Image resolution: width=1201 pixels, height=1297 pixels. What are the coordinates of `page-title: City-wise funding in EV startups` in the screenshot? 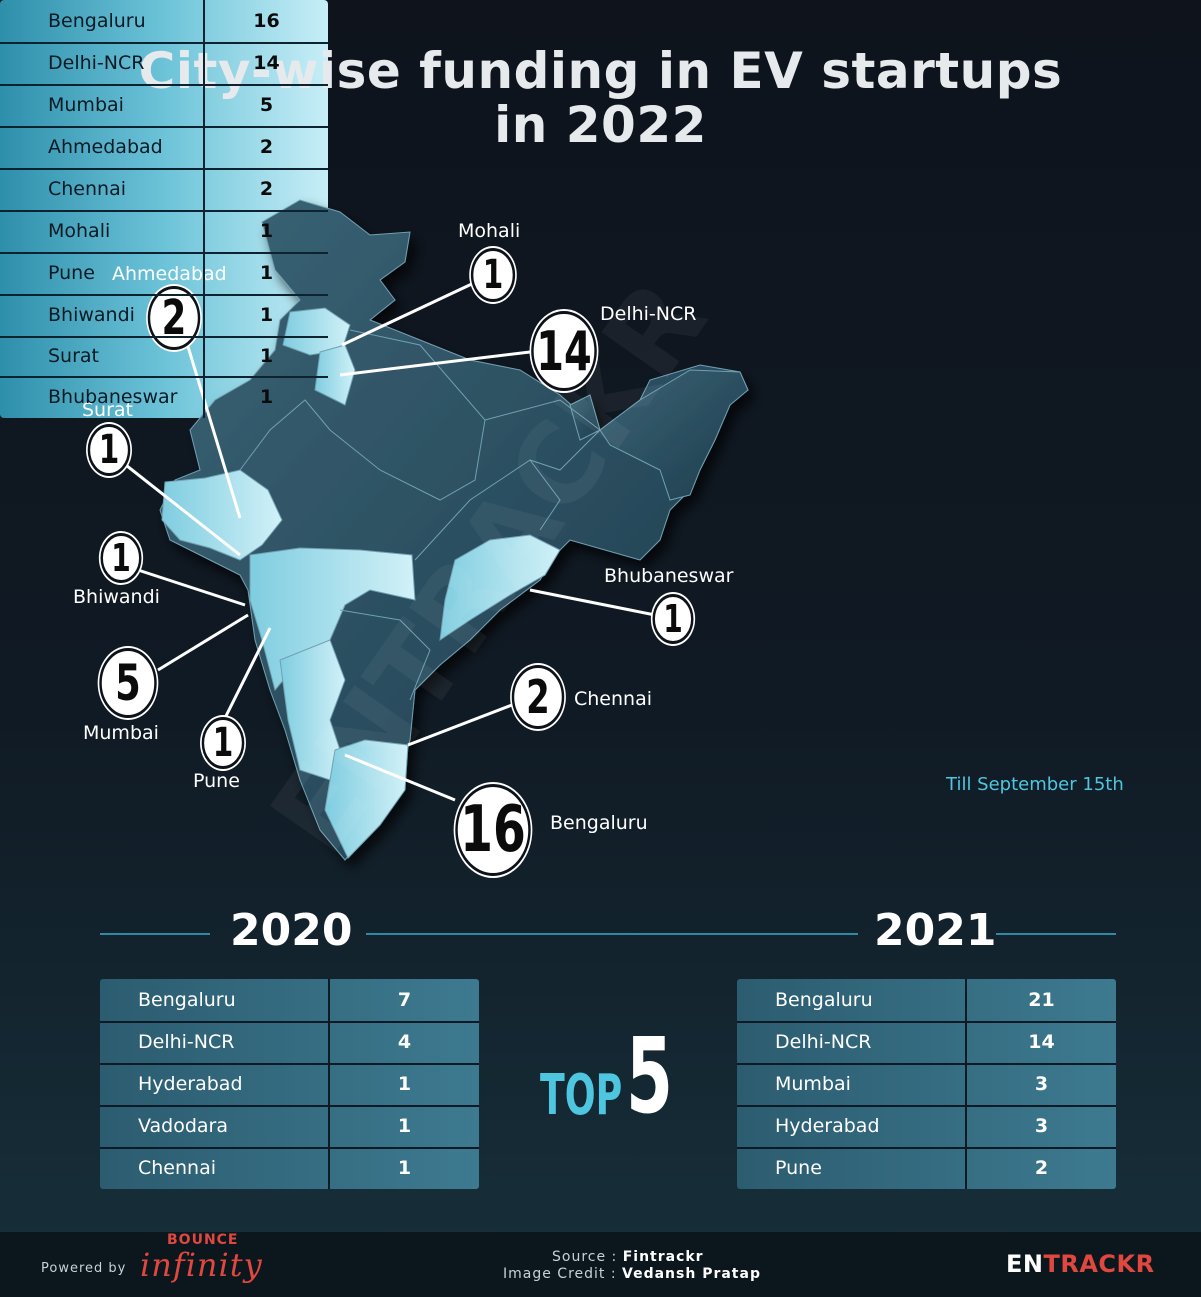 It's located at (600, 71).